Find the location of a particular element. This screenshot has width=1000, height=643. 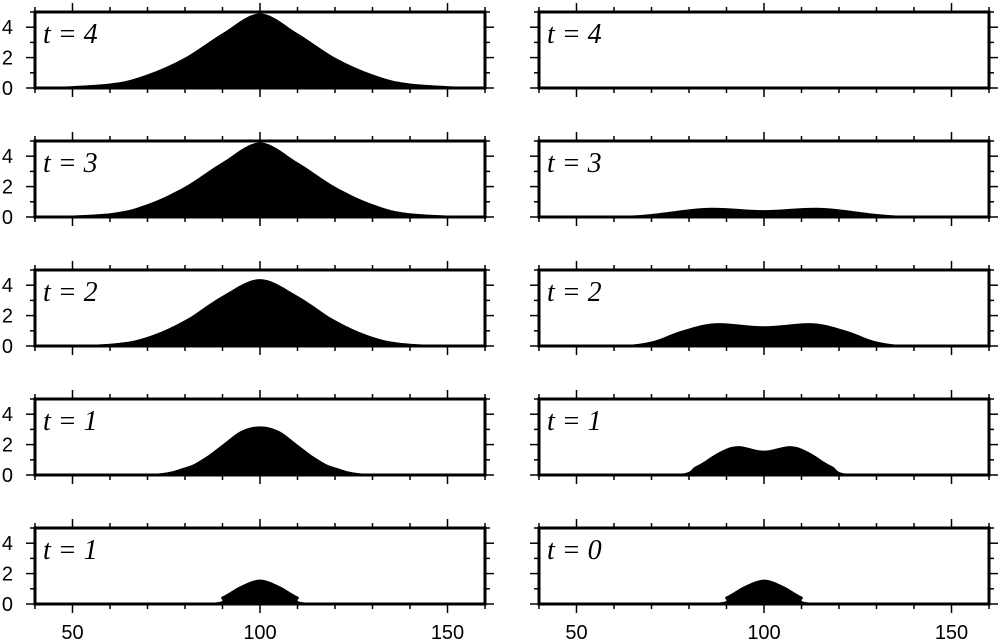

panel-0: 0 2 4 t = 4 is located at coordinates (248, 51).